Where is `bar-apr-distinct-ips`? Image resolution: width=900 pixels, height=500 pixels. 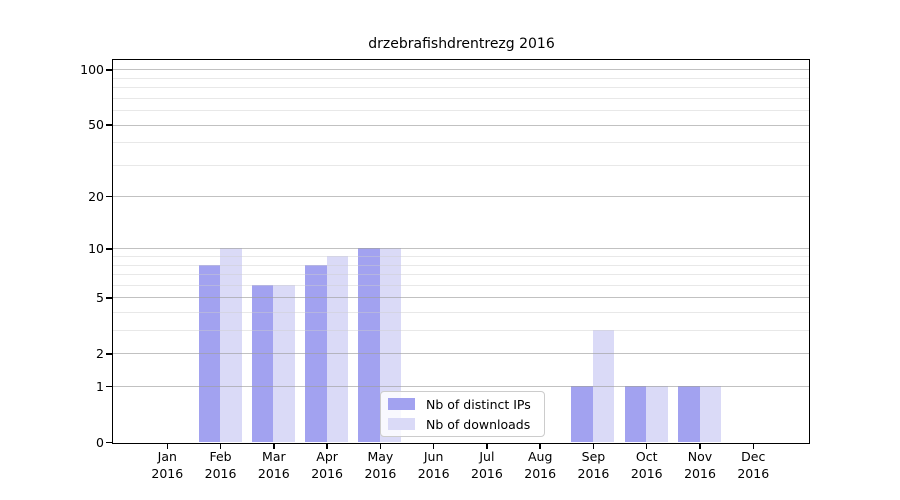
bar-apr-distinct-ips is located at coordinates (316, 353).